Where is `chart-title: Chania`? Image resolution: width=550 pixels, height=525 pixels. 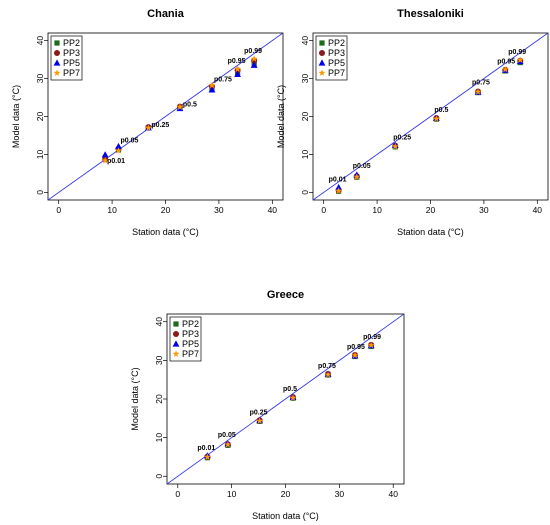 chart-title: Chania is located at coordinates (166, 14).